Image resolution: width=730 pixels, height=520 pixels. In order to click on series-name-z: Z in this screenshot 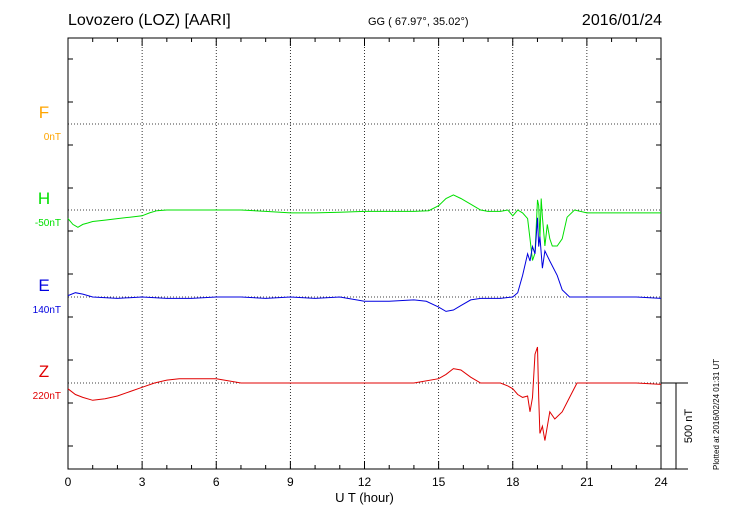, I will do `click(44, 371)`.